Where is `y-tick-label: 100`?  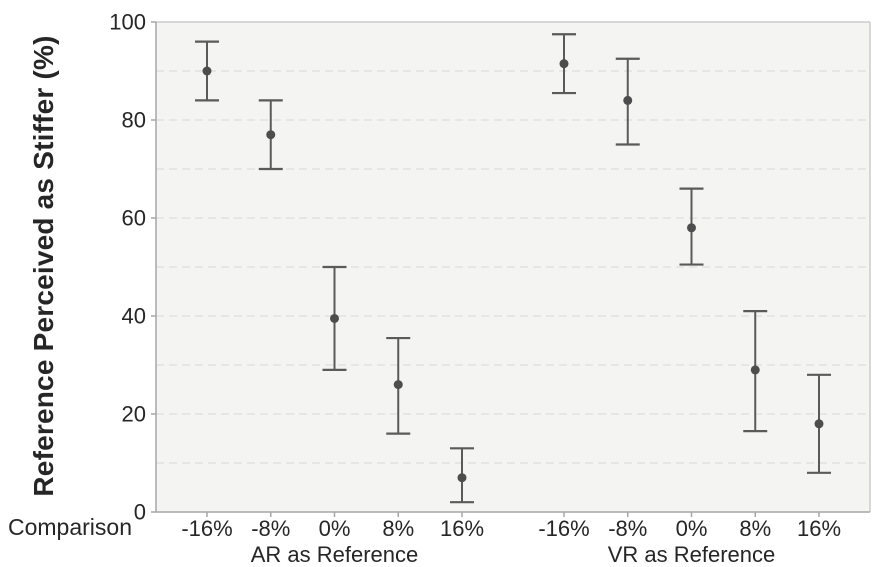
y-tick-label: 100 is located at coordinates (127, 22).